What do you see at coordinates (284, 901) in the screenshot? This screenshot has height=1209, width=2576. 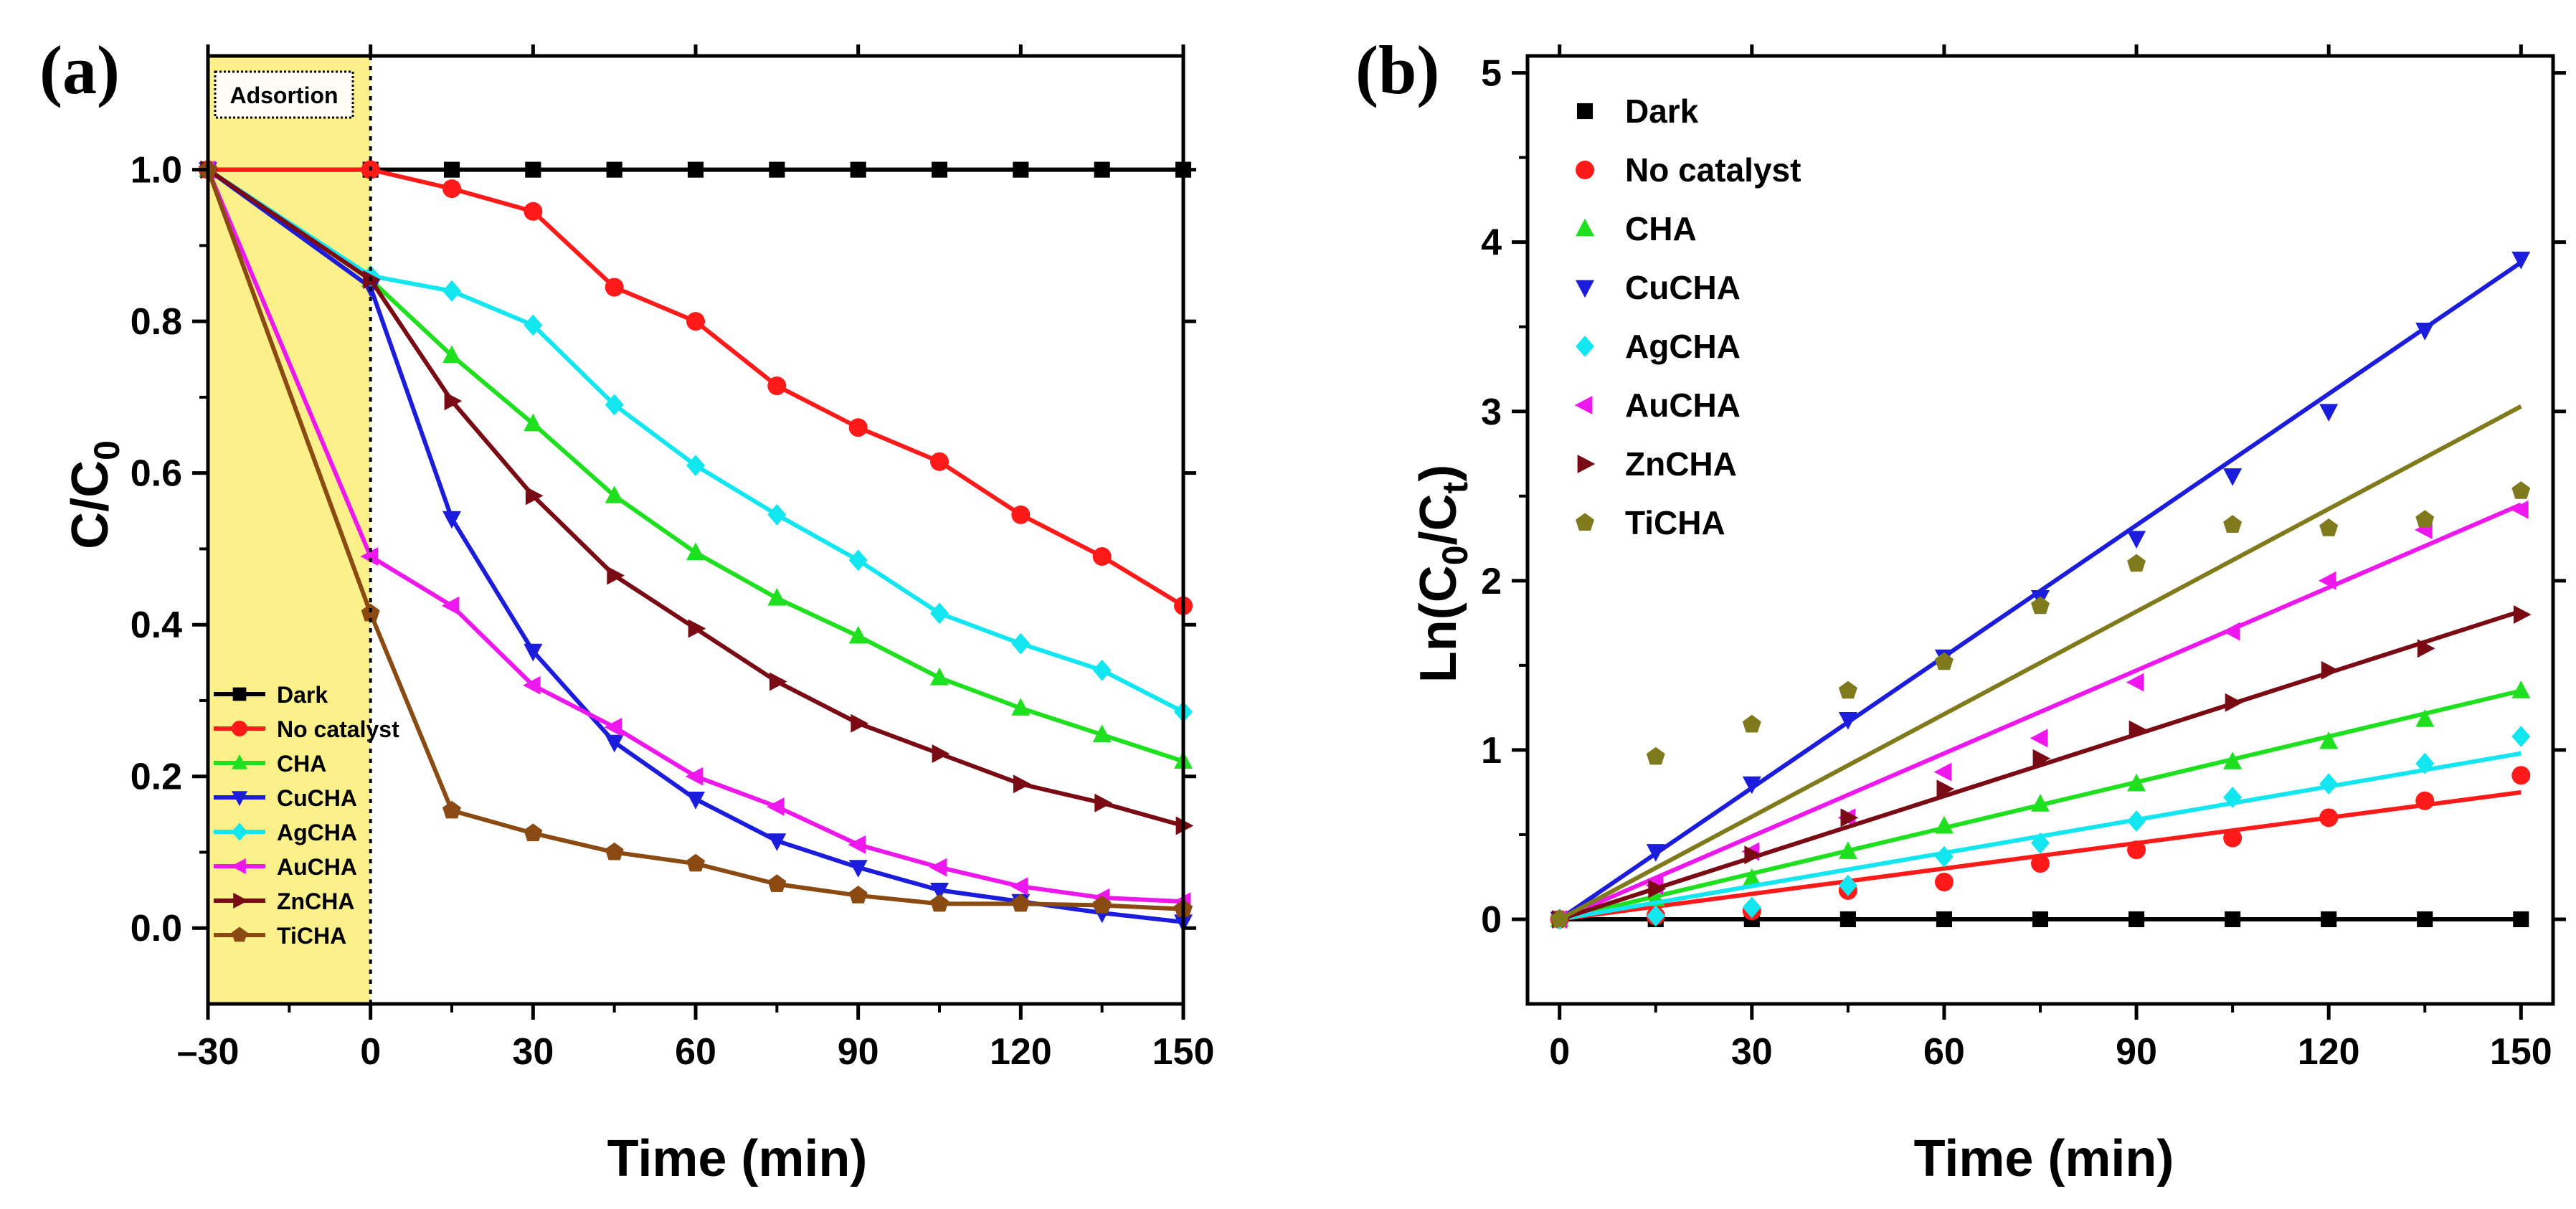 I see `legend-item-a-zncha: ZnCHA` at bounding box center [284, 901].